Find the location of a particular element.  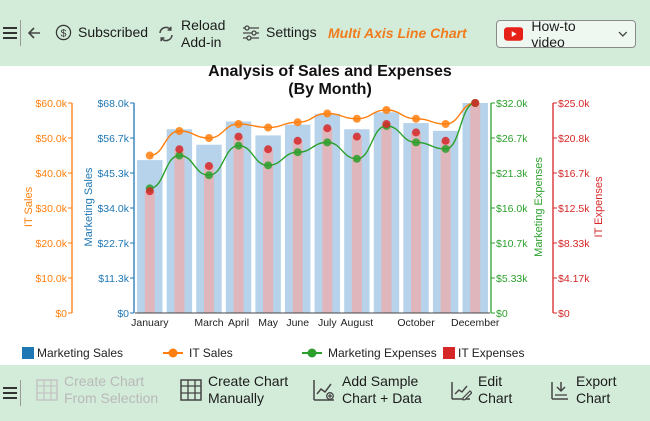

arrow-left-icon is located at coordinates (34, 33).